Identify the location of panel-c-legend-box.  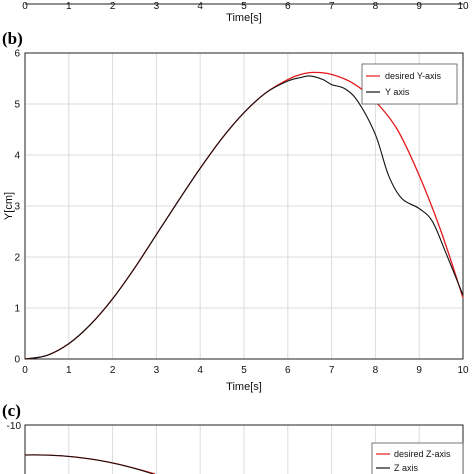
(417, 458).